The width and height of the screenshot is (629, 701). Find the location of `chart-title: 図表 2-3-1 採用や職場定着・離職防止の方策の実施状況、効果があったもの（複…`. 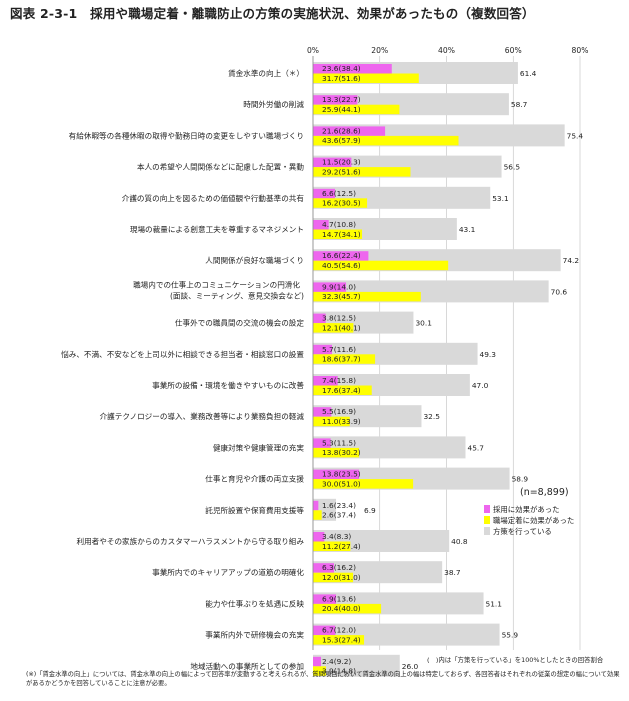

chart-title: 図表 2-3-1 採用や職場定着・離職防止の方策の実施状況、効果があったもの（複… is located at coordinates (272, 13).